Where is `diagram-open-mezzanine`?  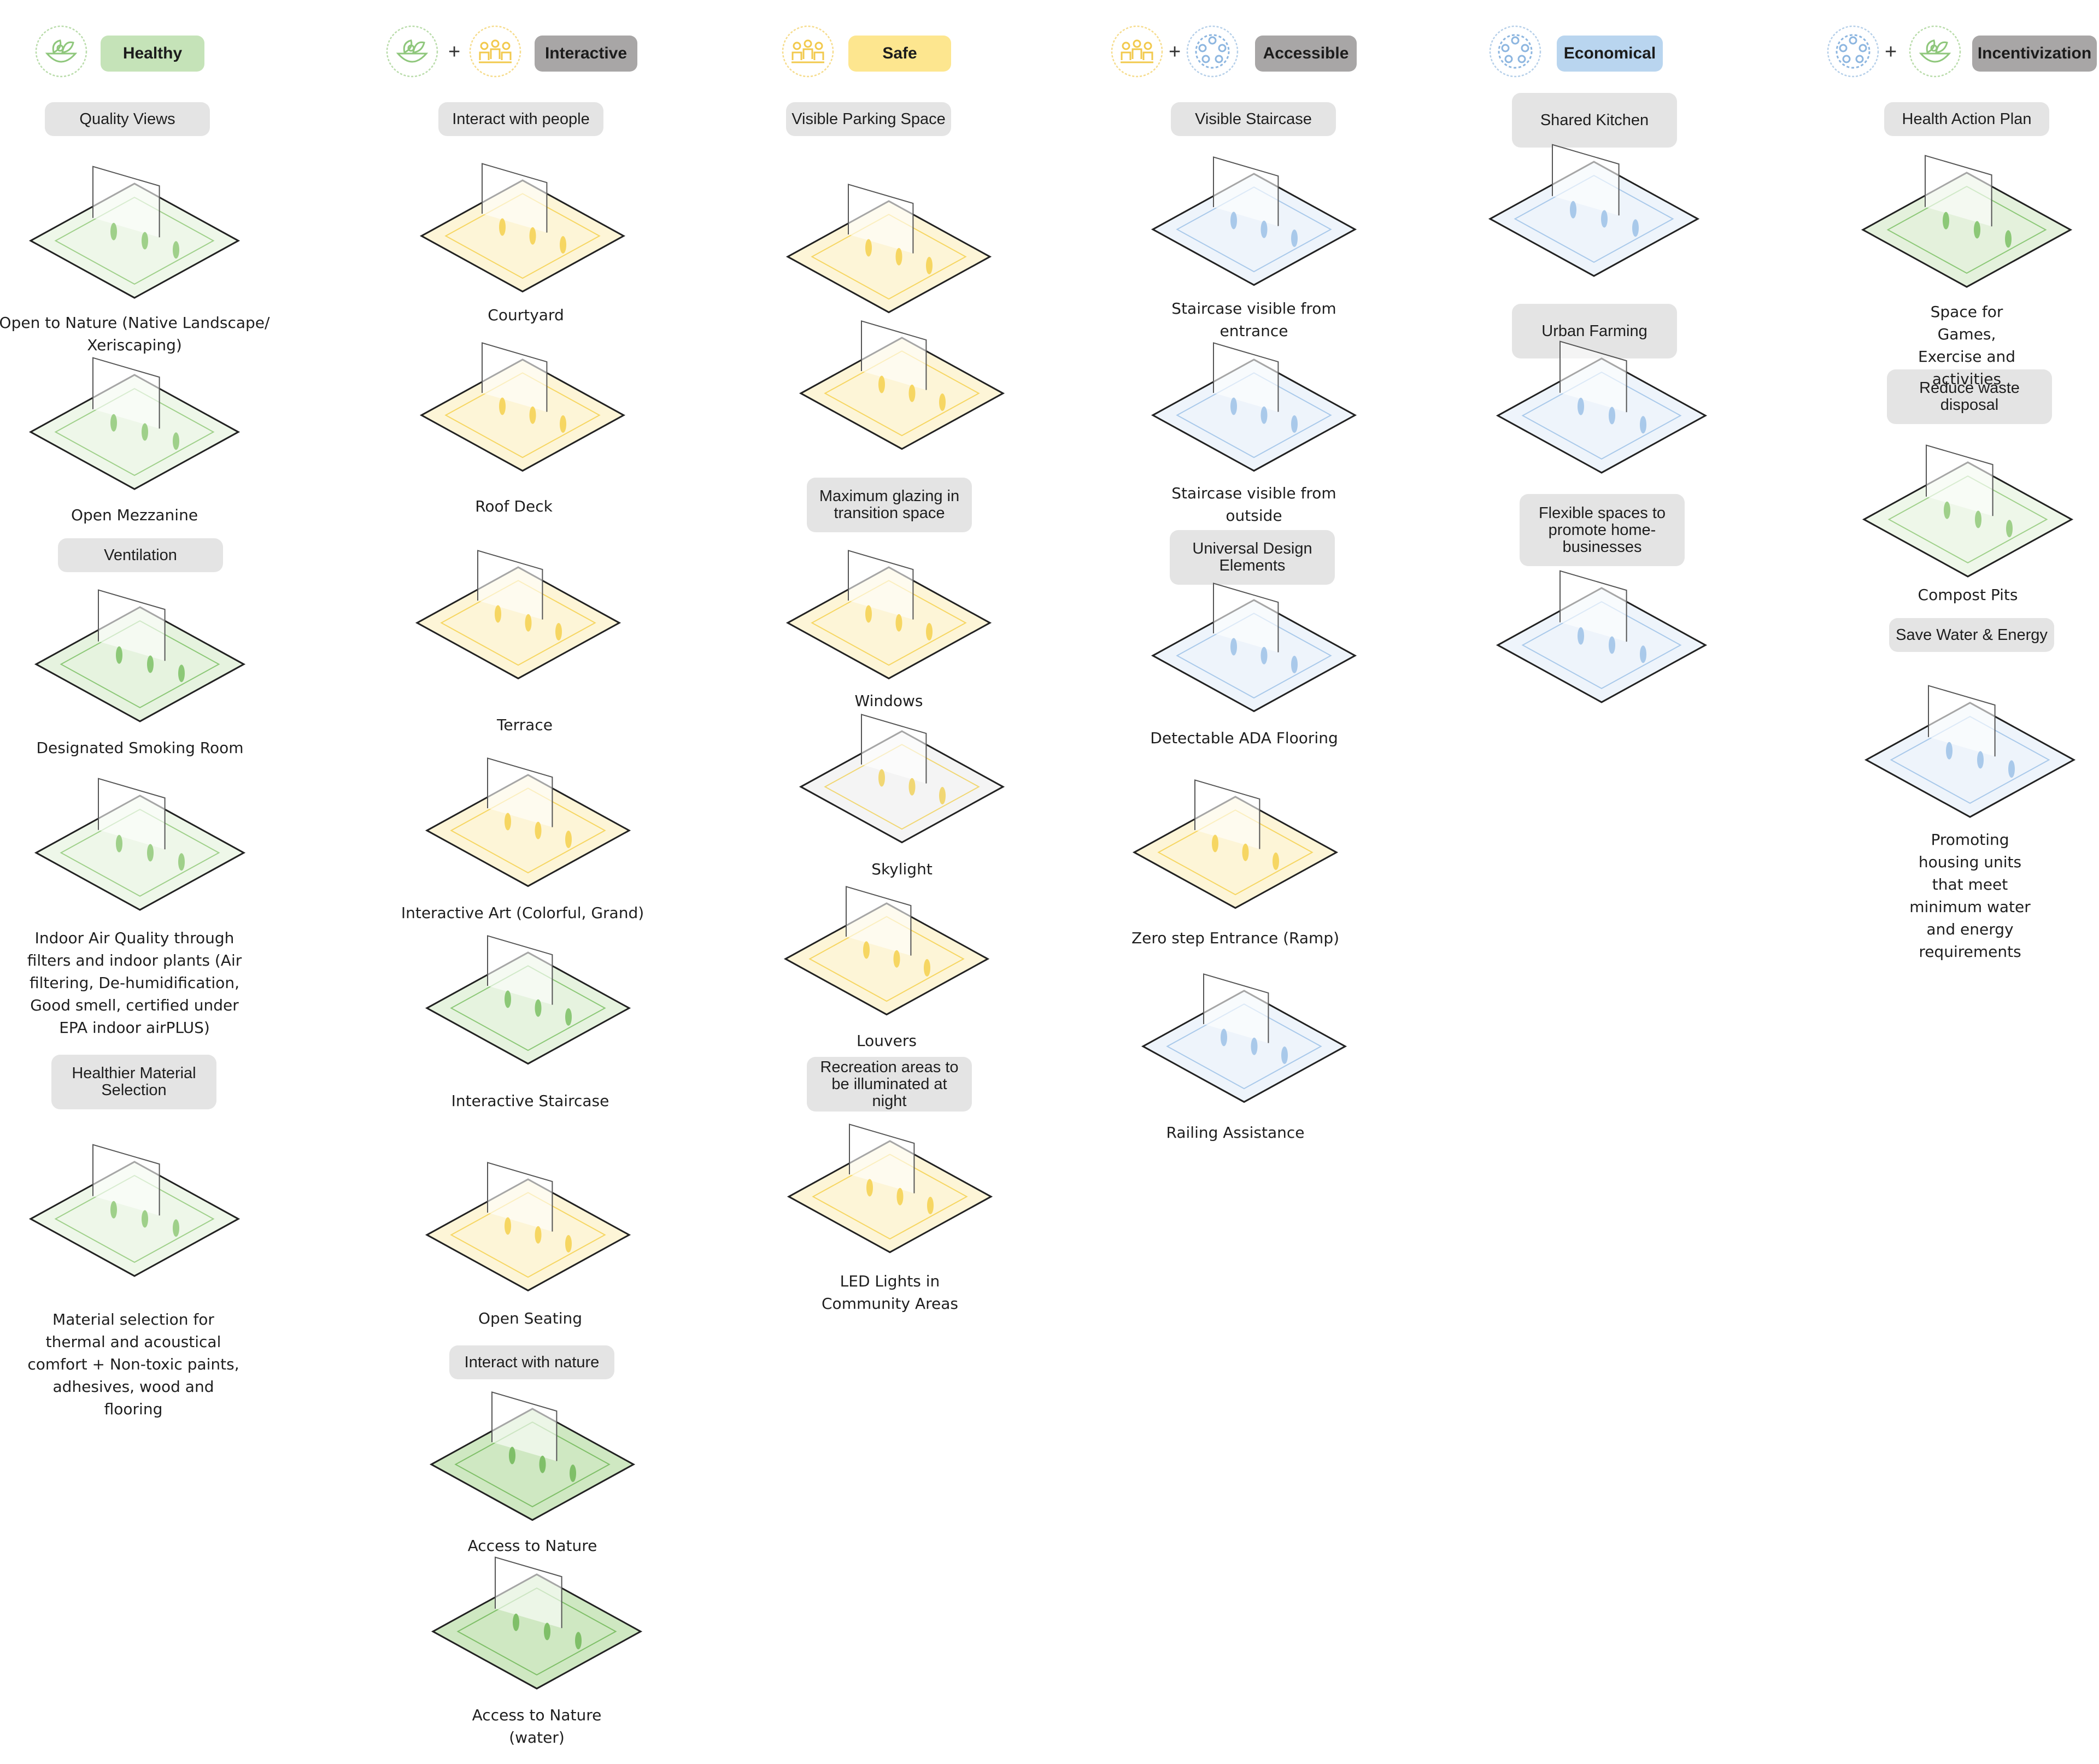 diagram-open-mezzanine is located at coordinates (134, 423).